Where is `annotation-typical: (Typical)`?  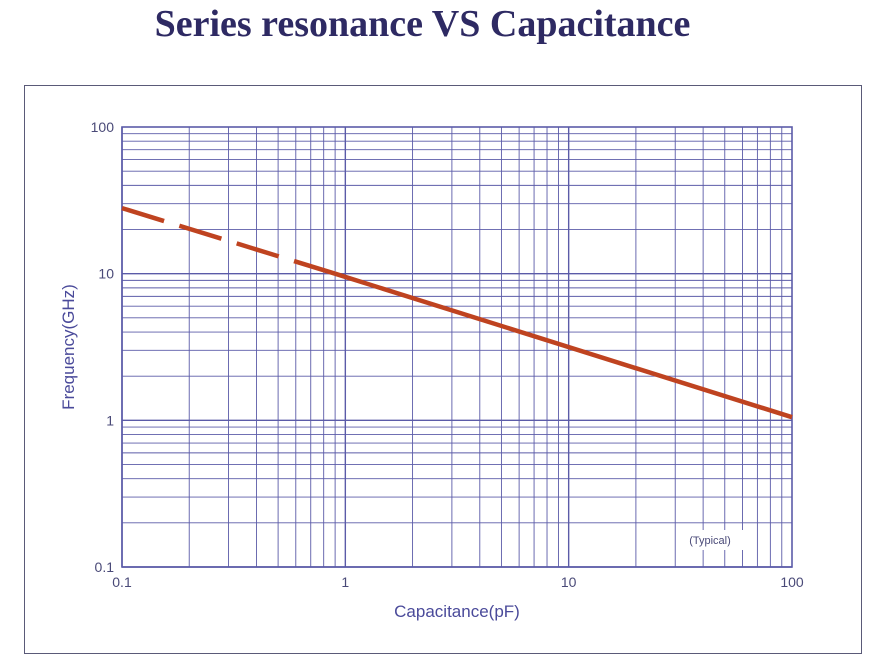
annotation-typical: (Typical) is located at coordinates (710, 541).